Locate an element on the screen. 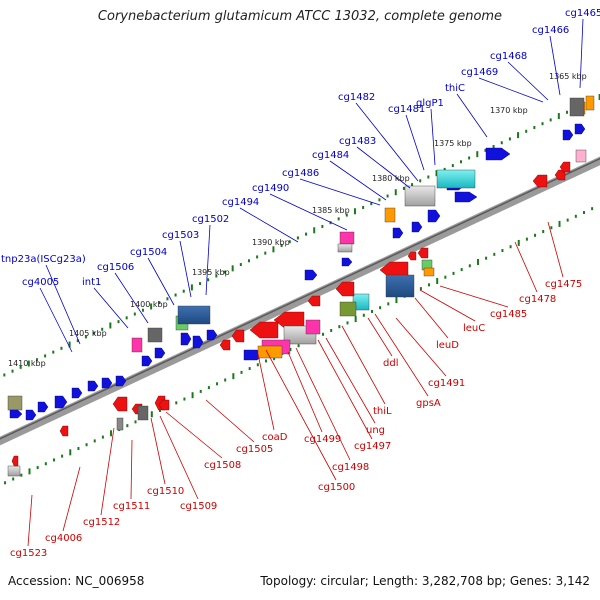 The height and width of the screenshot is (600, 600). gene-label-reverse: cg1505 is located at coordinates (254, 449).